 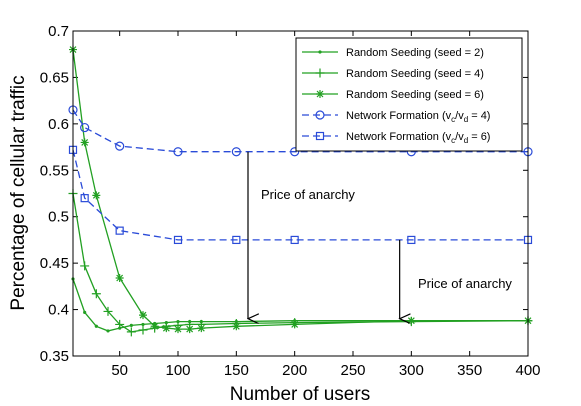 I want to click on y-tick-label: 0.5, so click(x=58, y=217).